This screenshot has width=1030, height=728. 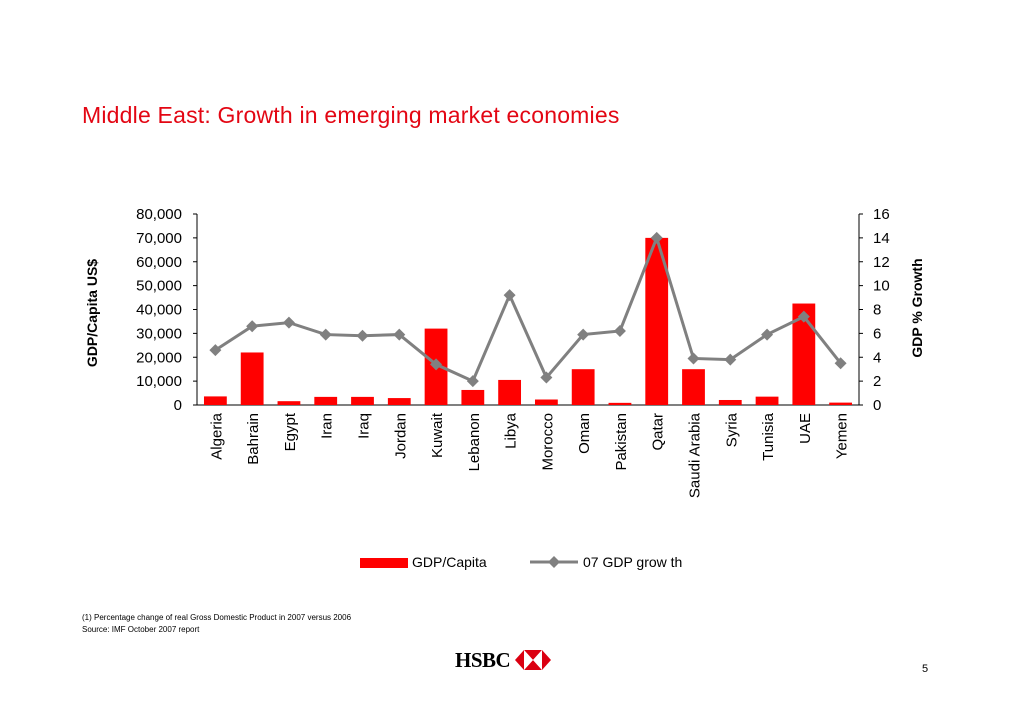 I want to click on x-tick-label: UAE, so click(x=805, y=428).